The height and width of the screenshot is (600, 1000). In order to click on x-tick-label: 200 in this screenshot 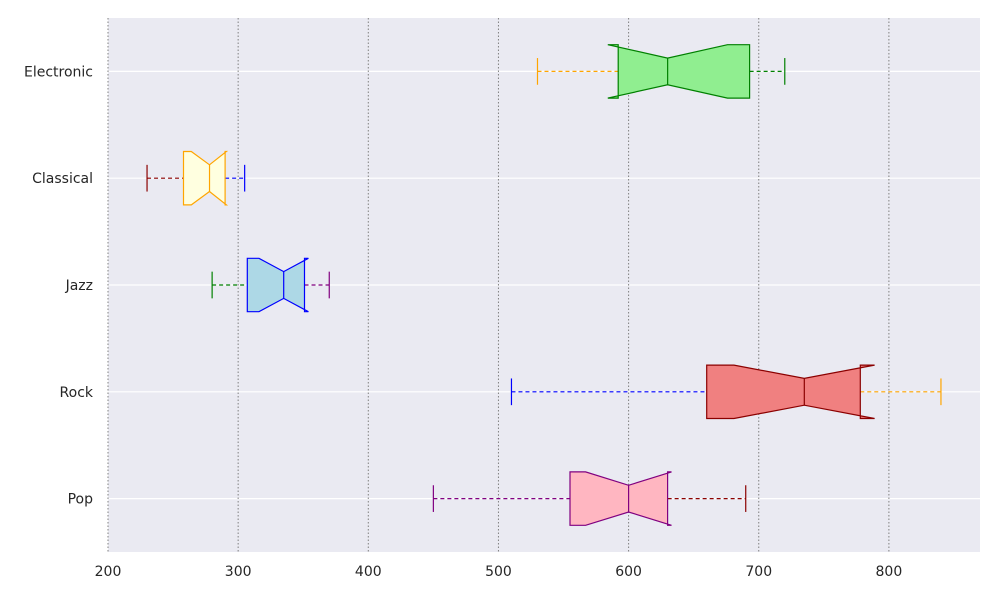, I will do `click(108, 572)`.